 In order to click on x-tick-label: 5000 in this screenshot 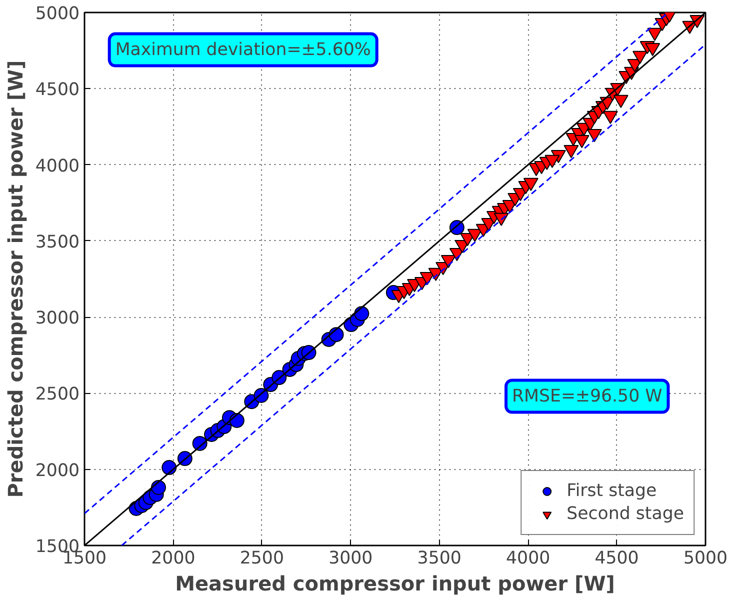, I will do `click(705, 558)`.